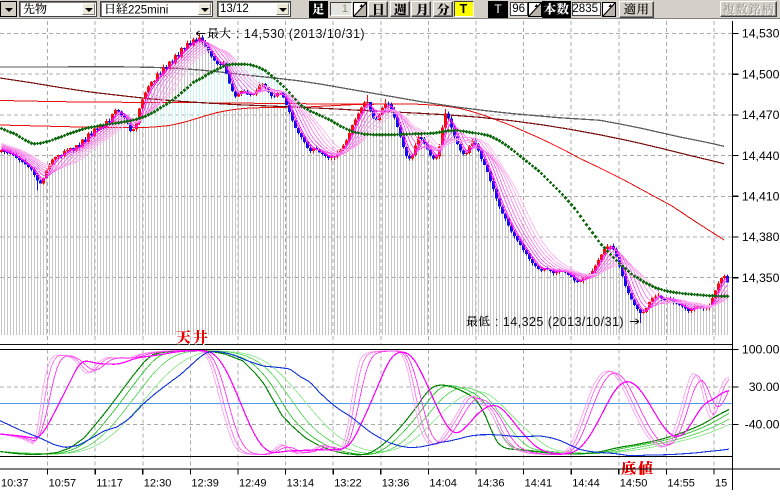  What do you see at coordinates (762, 425) in the screenshot?
I see `svg-text: -40.00` at bounding box center [762, 425].